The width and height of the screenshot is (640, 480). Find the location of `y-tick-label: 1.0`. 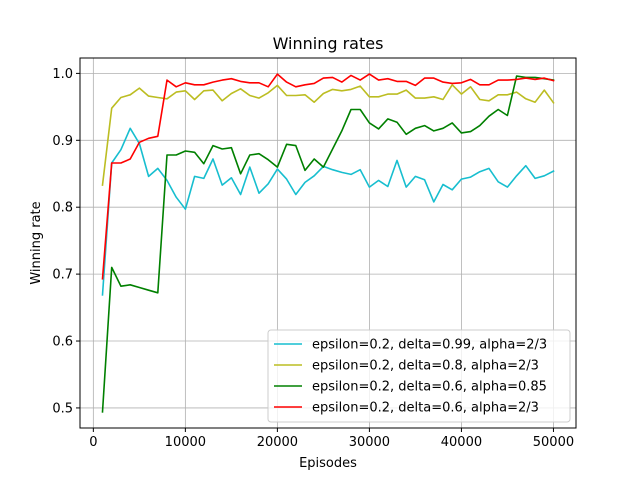

y-tick-label: 1.0 is located at coordinates (62, 74).